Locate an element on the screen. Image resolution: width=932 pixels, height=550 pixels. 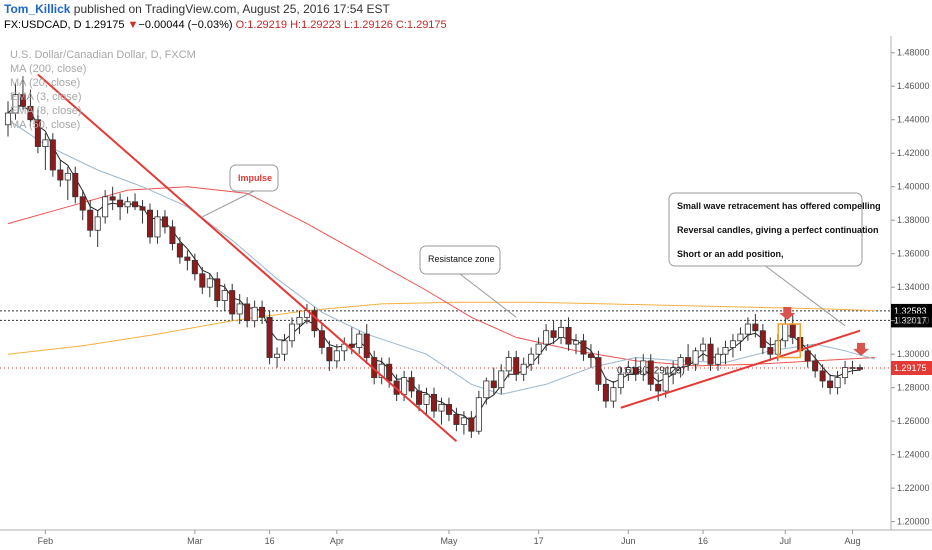
y-tick-label: 1.26000 is located at coordinates (913, 421).